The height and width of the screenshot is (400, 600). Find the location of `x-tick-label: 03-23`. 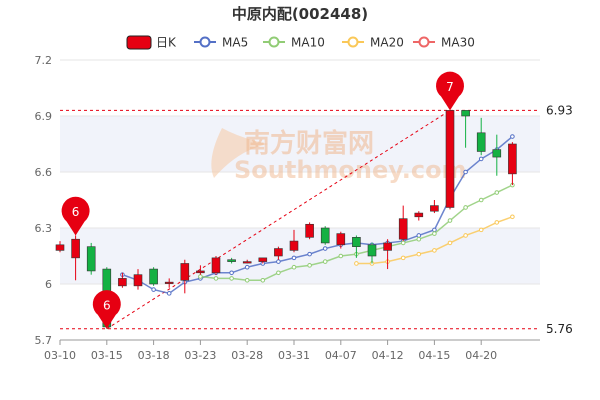

x-tick-label: 03-23 is located at coordinates (200, 355).